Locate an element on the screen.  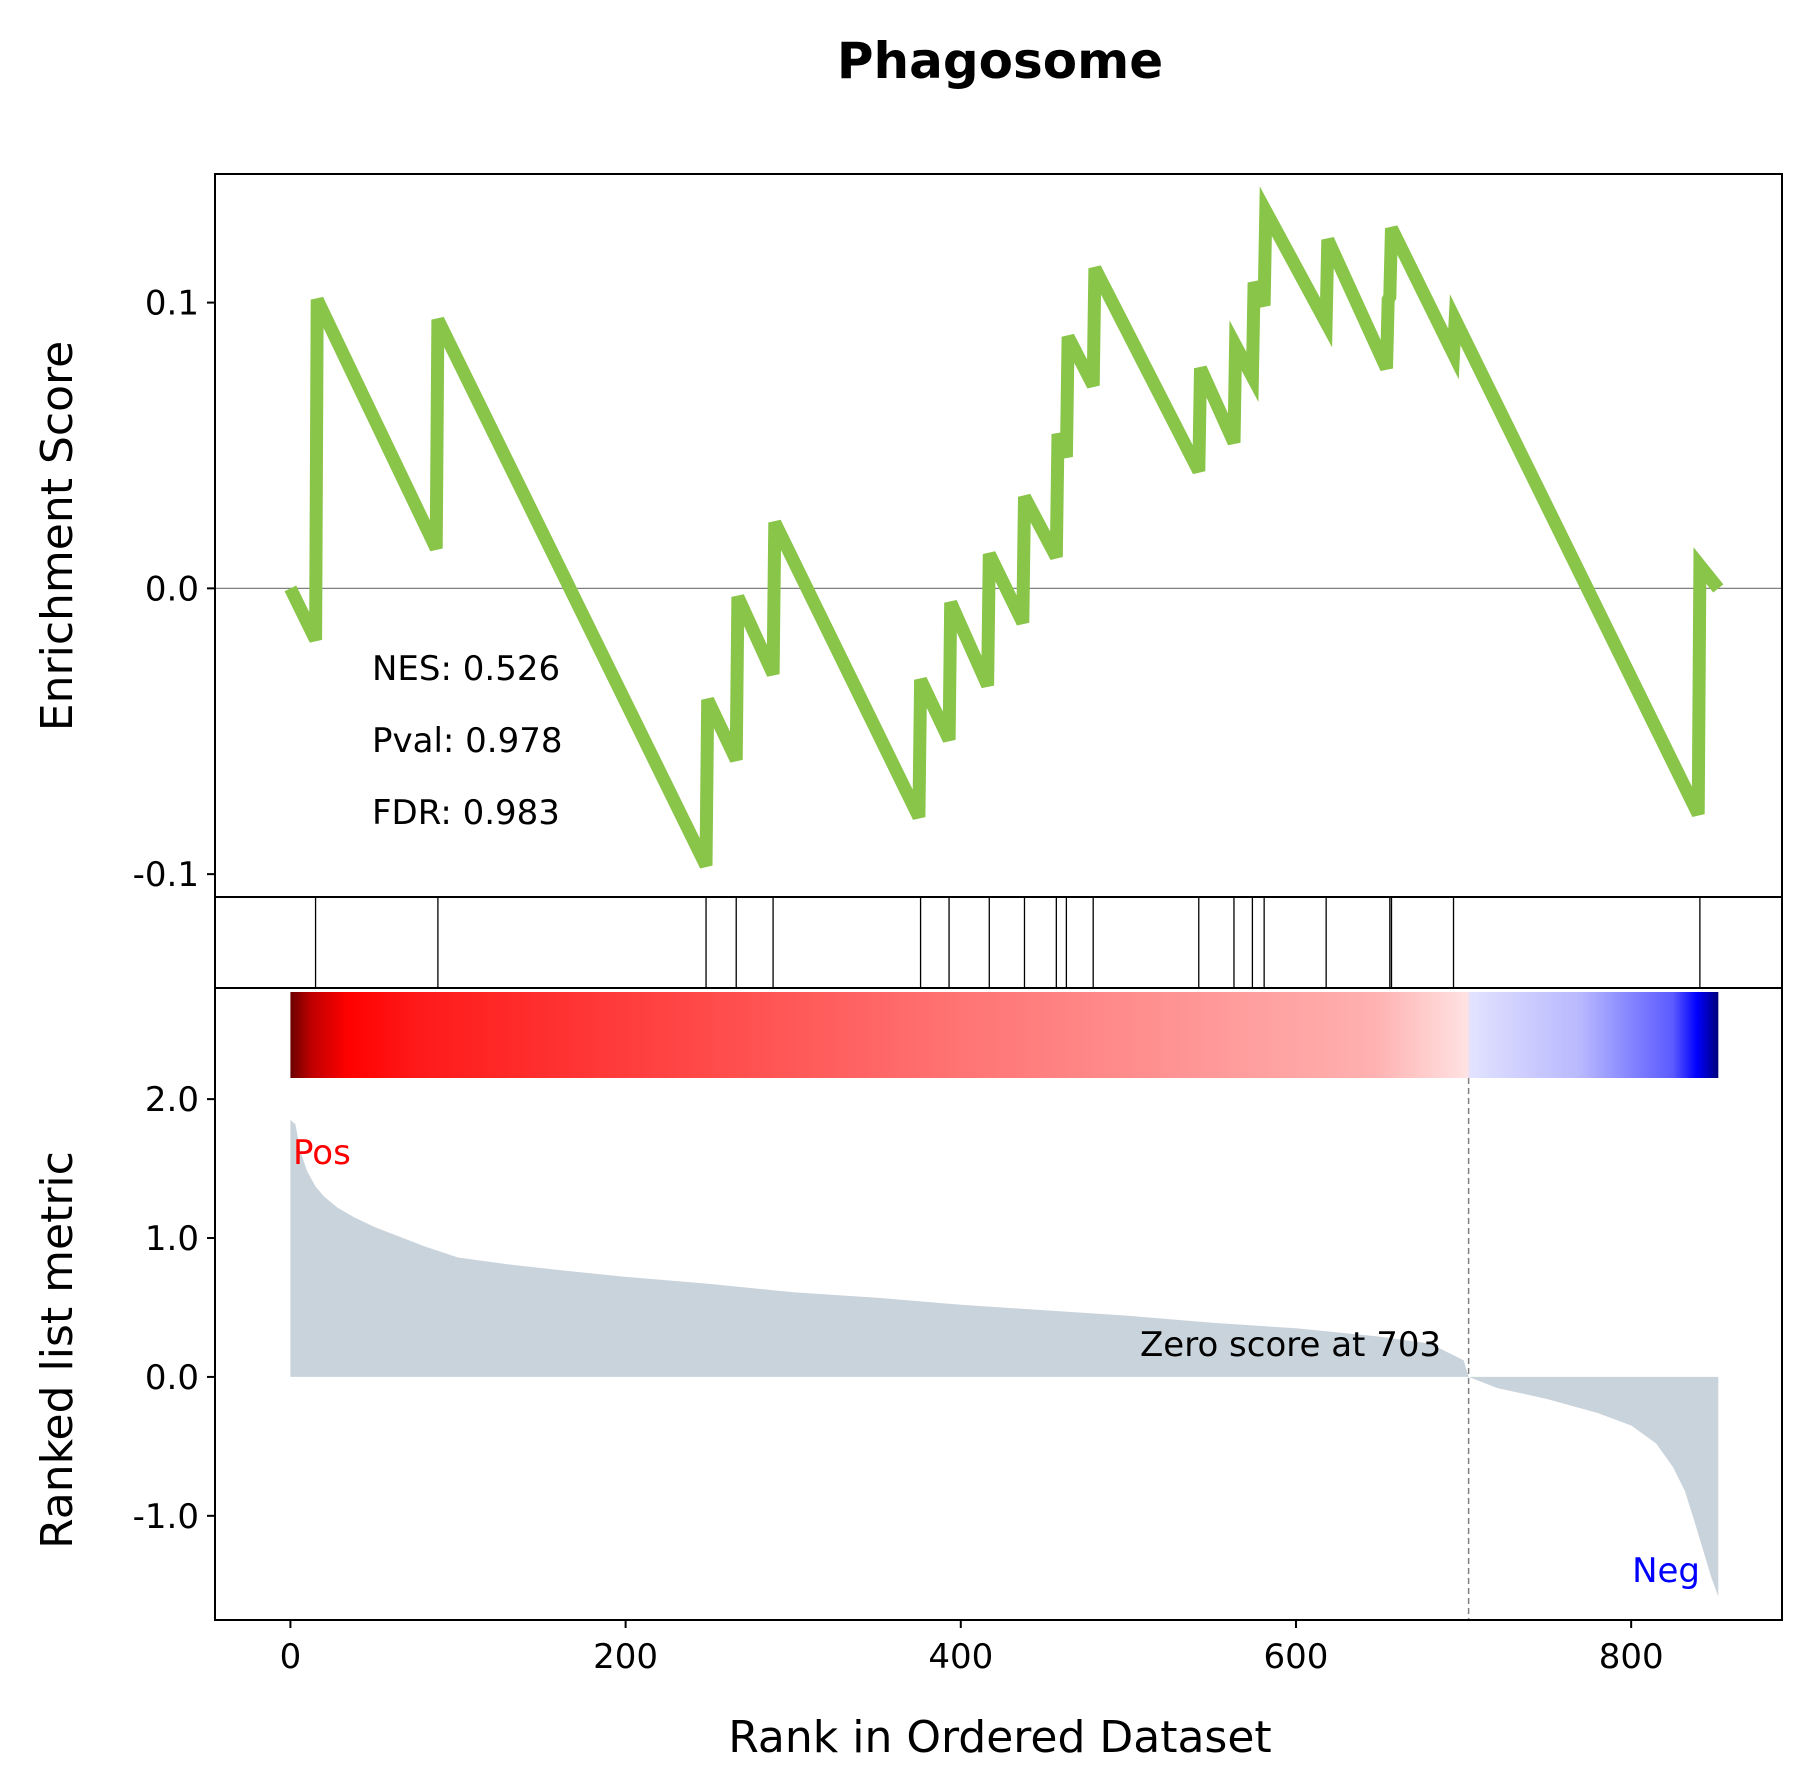
metric-ytick-label: 2.0 is located at coordinates (172, 1100).